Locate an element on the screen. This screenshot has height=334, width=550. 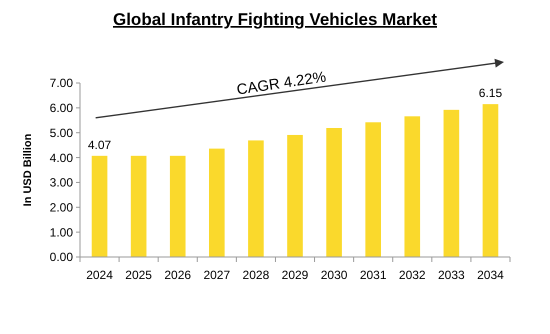
y-tick-label: 7.00 is located at coordinates (62, 83).